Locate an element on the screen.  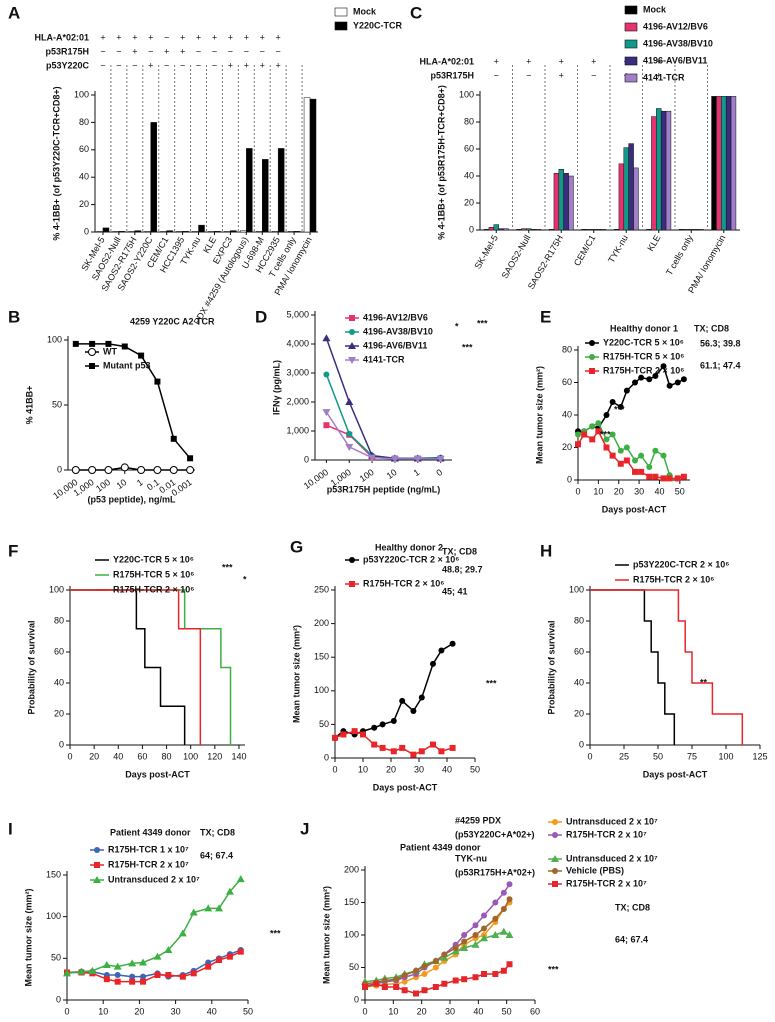
y-axis-label: Mean tumor size (mm²) is located at coordinates (539, 415).